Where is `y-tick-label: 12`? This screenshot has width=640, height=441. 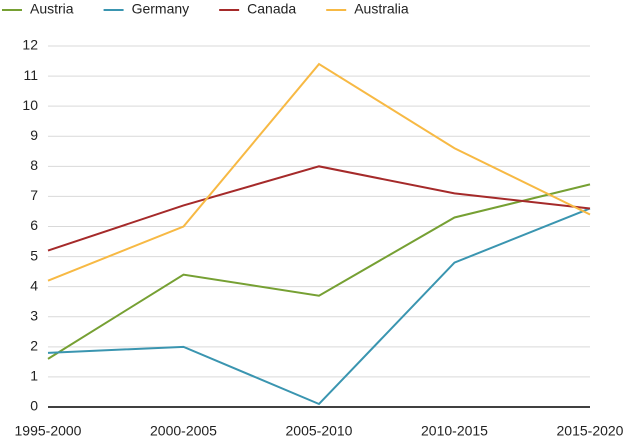
y-tick-label: 12 is located at coordinates (30, 45).